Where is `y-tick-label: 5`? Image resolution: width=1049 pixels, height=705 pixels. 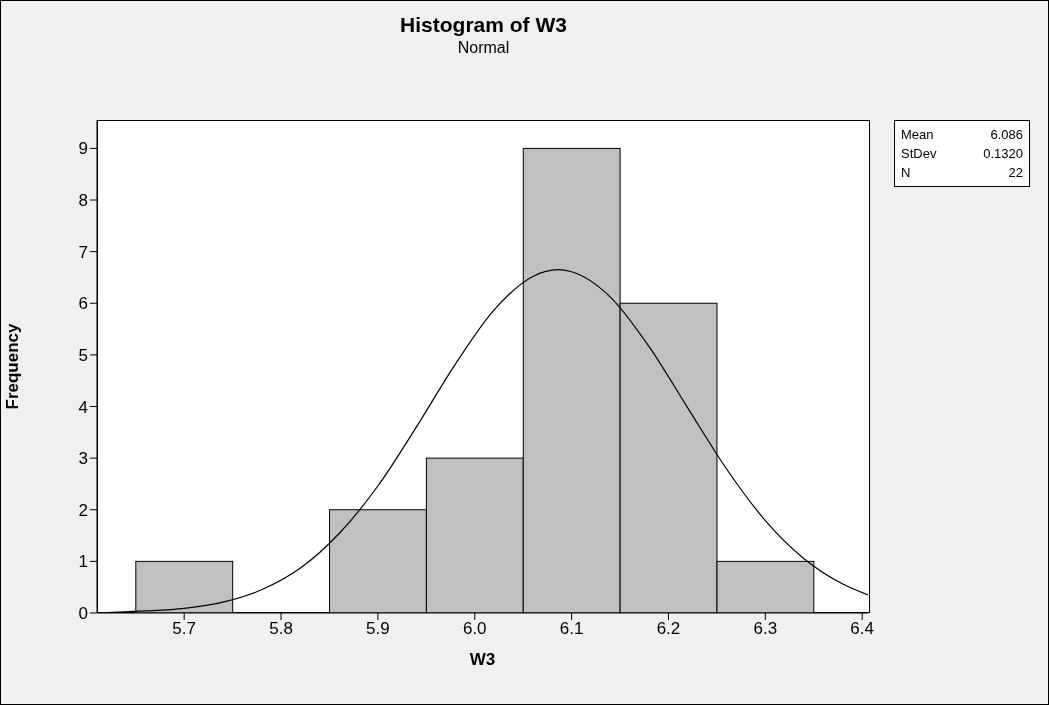 y-tick-label: 5 is located at coordinates (83, 355).